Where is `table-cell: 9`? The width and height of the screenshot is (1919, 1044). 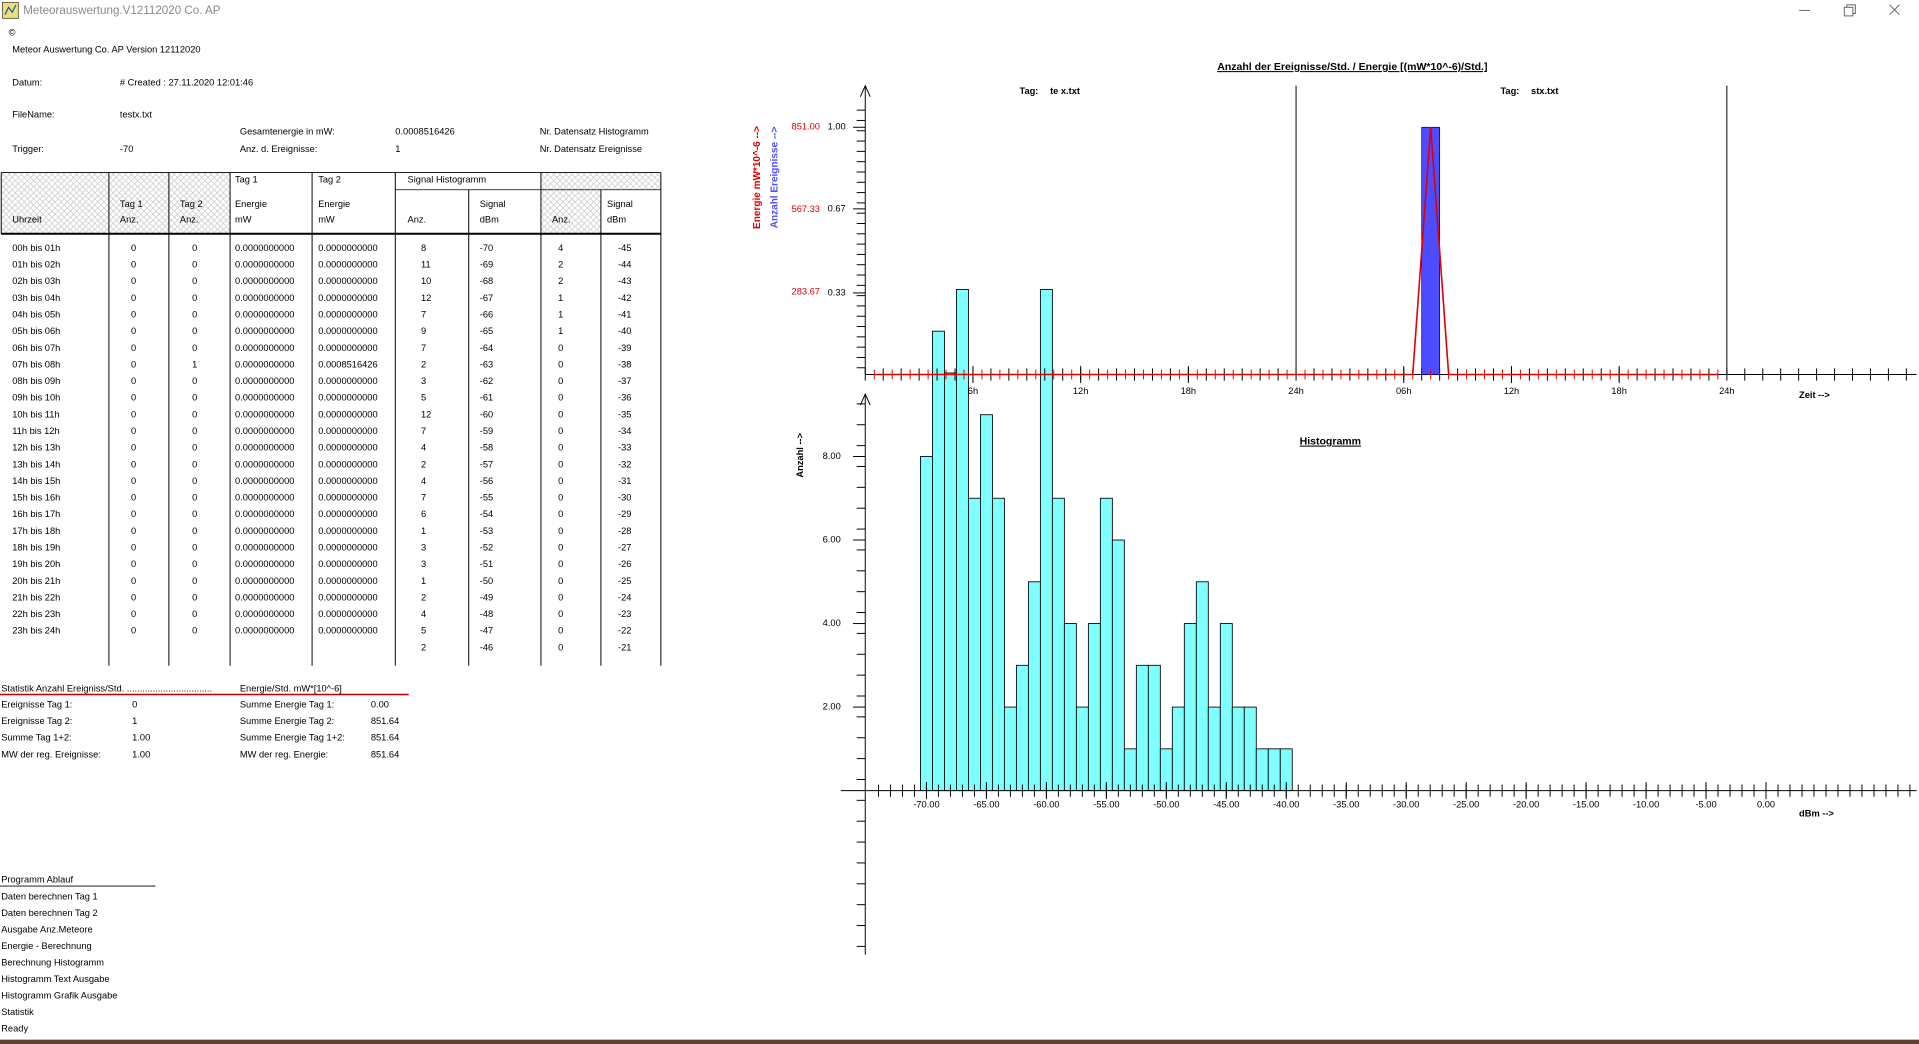 table-cell: 9 is located at coordinates (423, 331).